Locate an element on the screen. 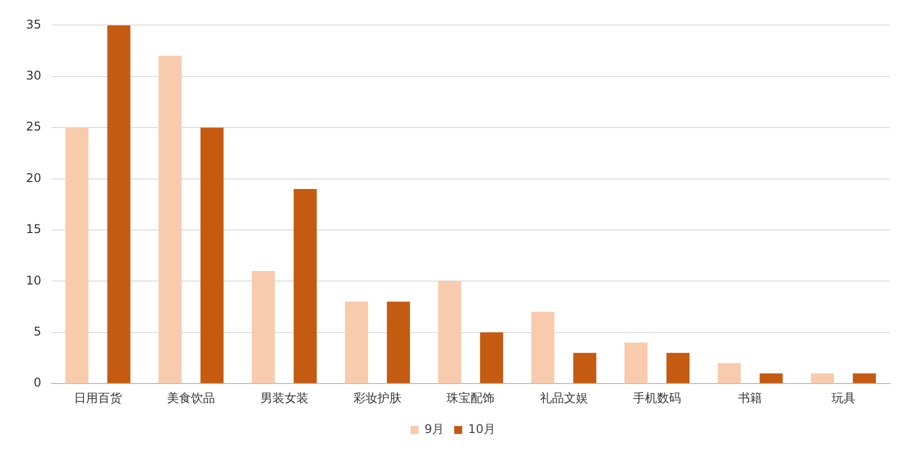  x-tick-label: 手机数码 is located at coordinates (657, 397).